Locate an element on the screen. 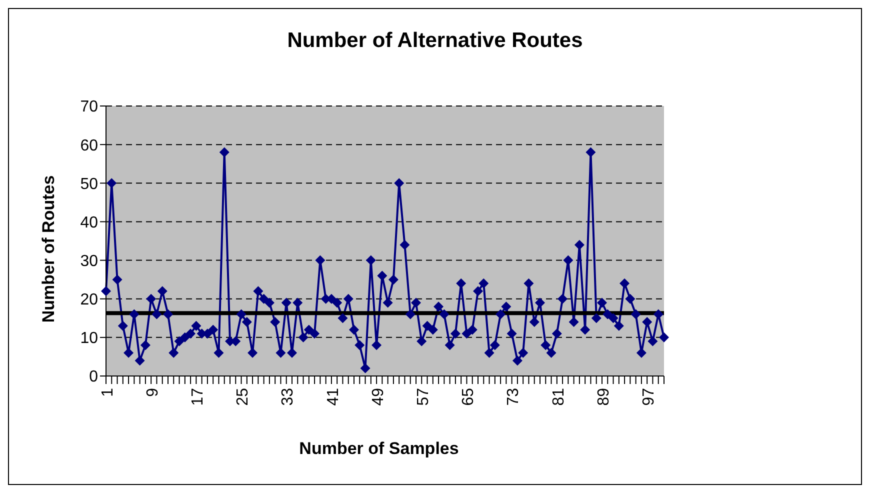 Image resolution: width=870 pixels, height=493 pixels. y-tick-label: 70 is located at coordinates (89, 107).